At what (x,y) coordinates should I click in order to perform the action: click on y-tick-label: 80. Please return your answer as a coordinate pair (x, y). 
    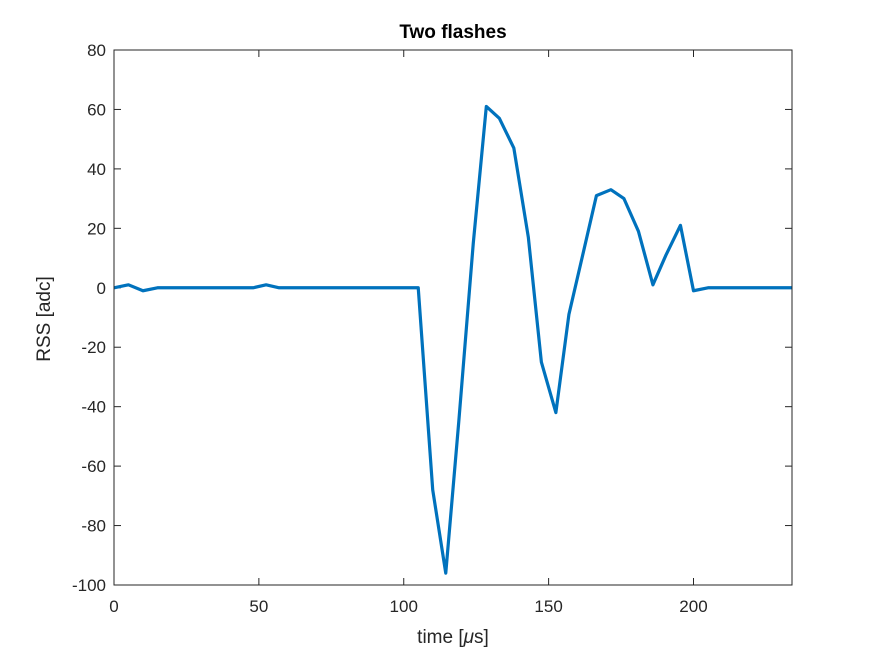
    Looking at the image, I should click on (96, 50).